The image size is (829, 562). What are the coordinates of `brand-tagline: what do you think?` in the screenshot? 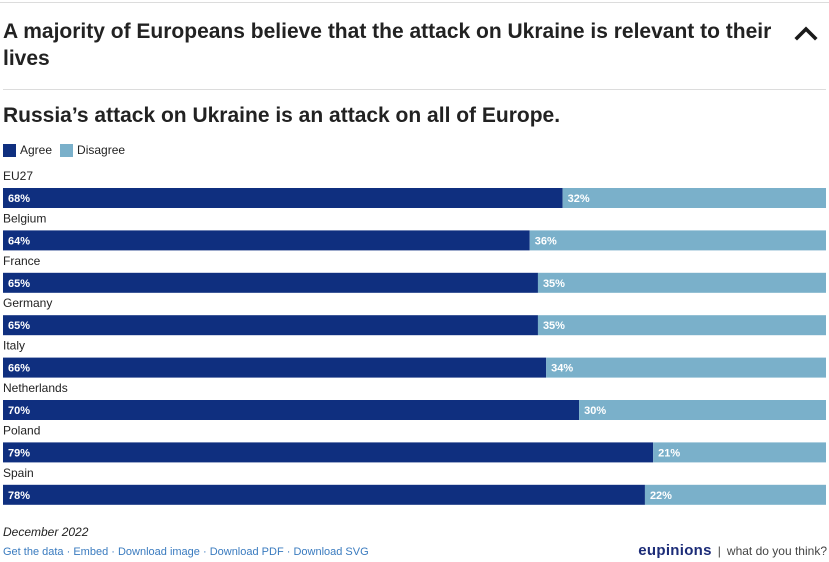 It's located at (776, 551).